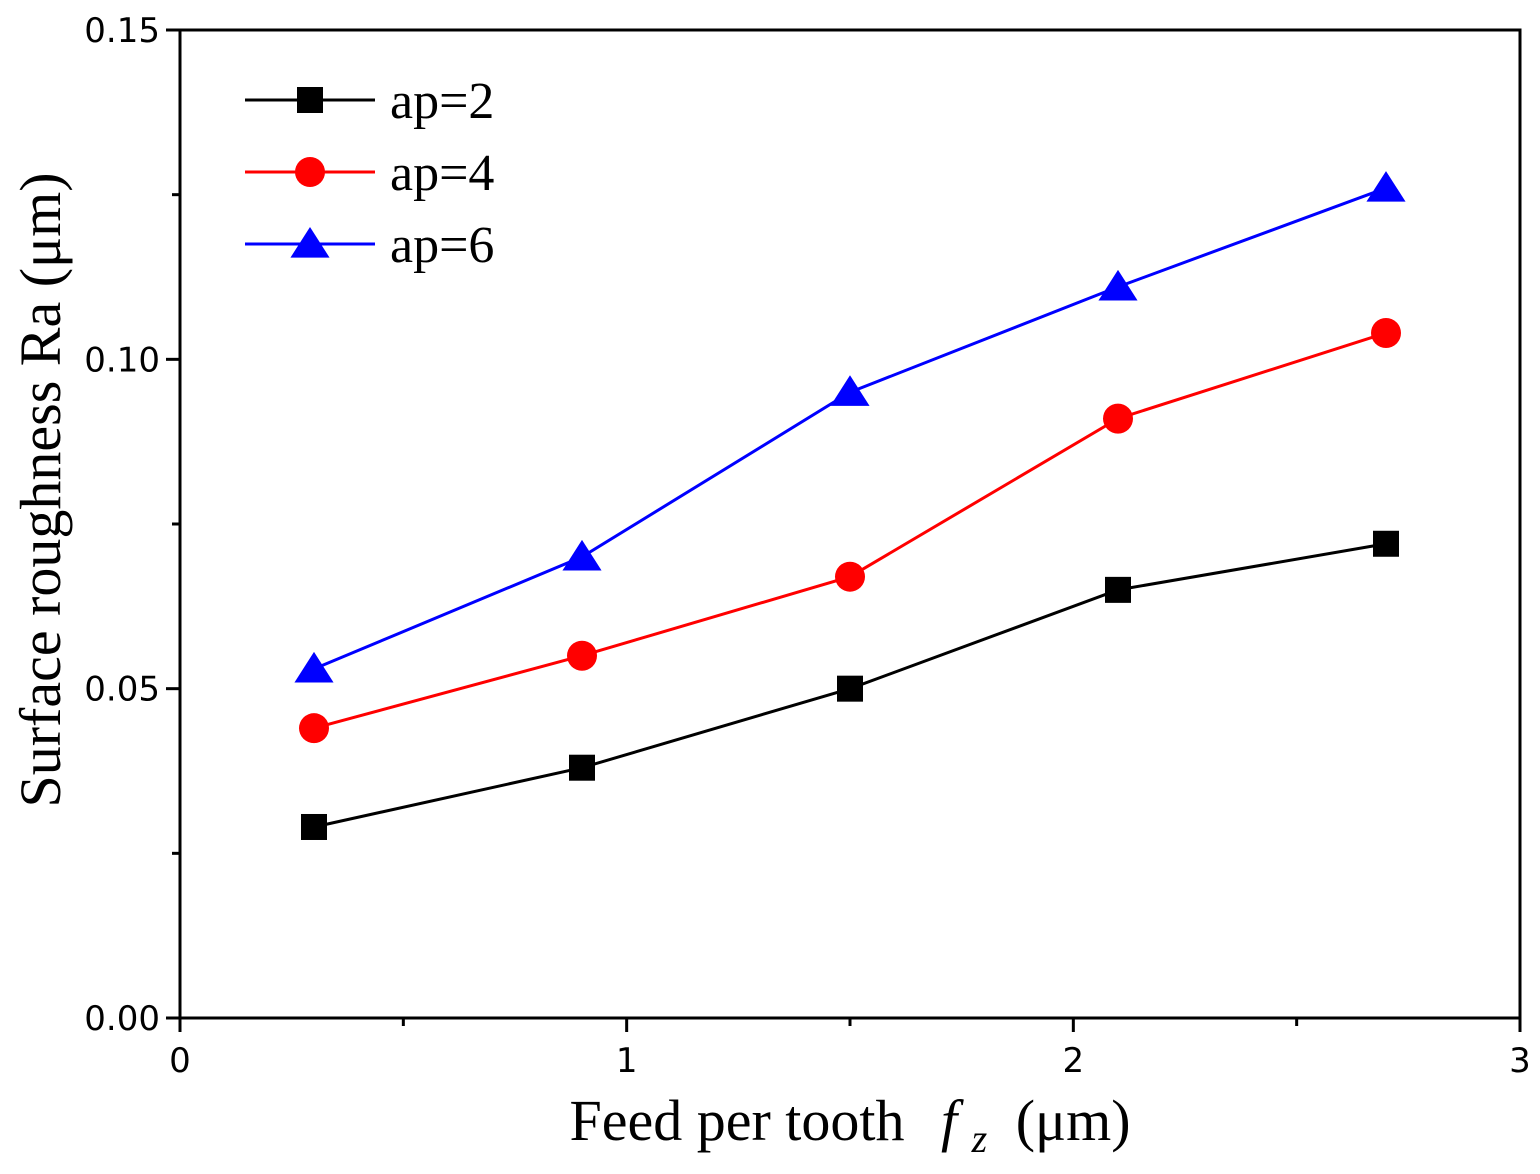 This screenshot has width=1540, height=1174. I want to click on x-axis-title: Feed per tooth f z (μm), so click(849, 1126).